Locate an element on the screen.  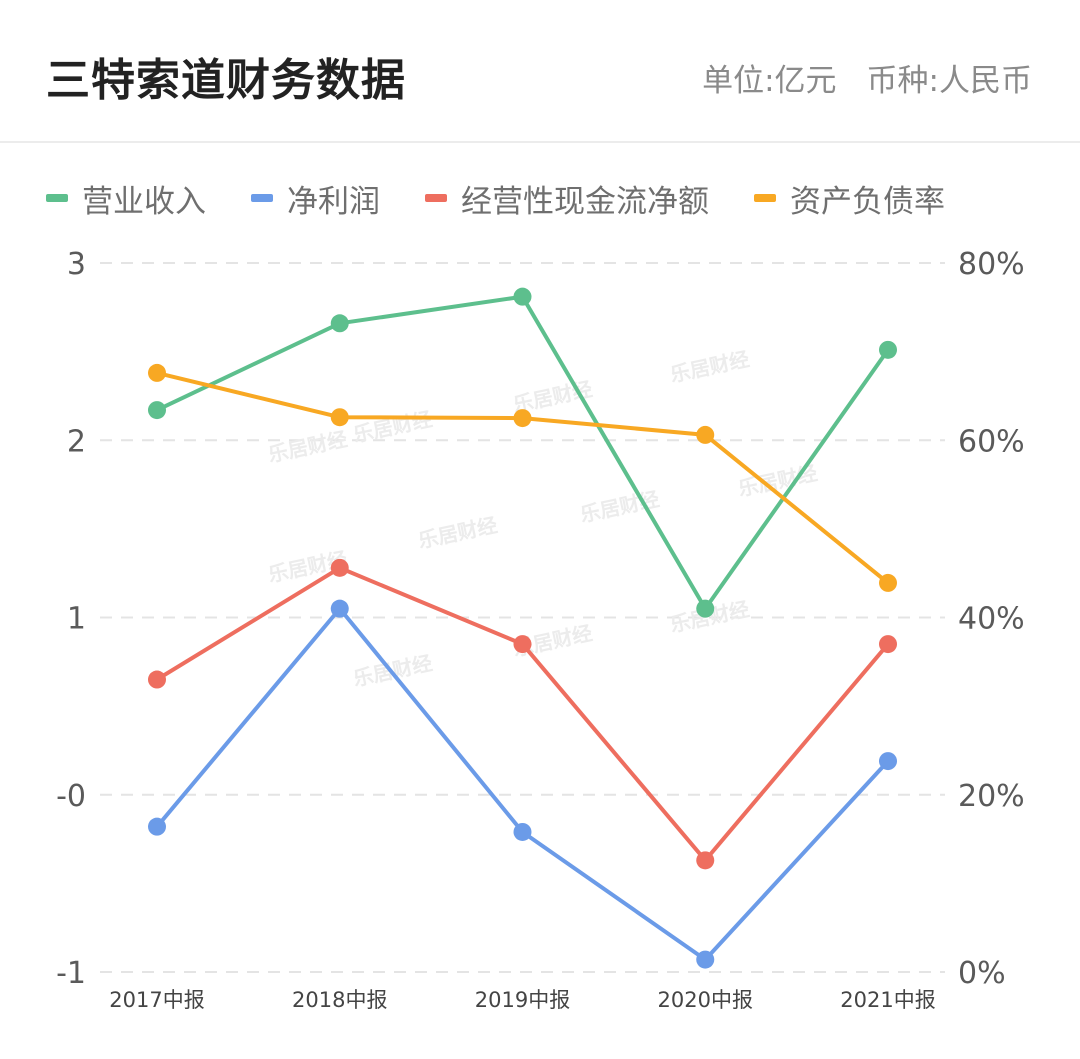
x-tick-label: 2021中报 is located at coordinates (887, 1000).